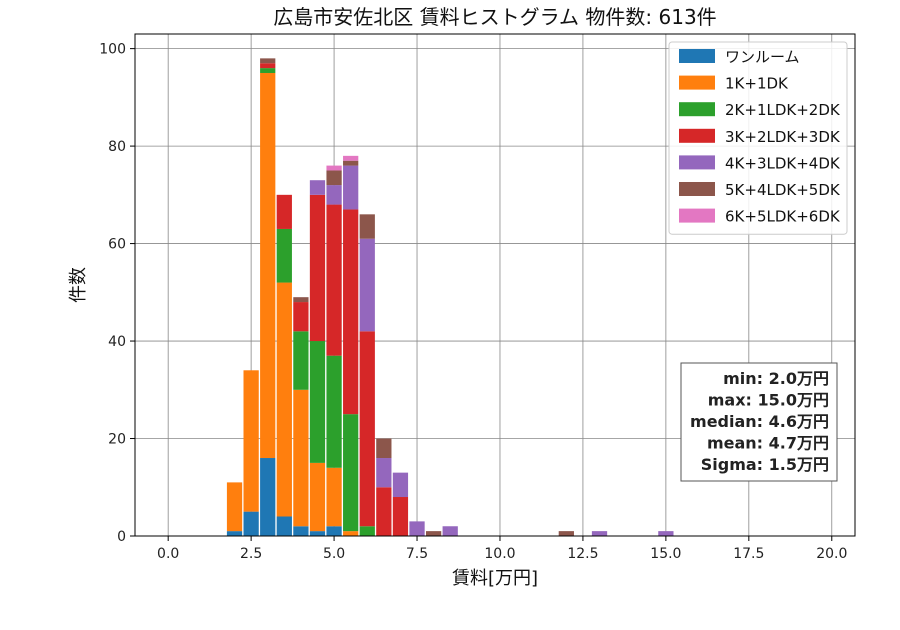 This screenshot has height=630, width=900. Describe the element at coordinates (783, 137) in the screenshot. I see `legend-label: 3K+2LDK+3DK` at that location.